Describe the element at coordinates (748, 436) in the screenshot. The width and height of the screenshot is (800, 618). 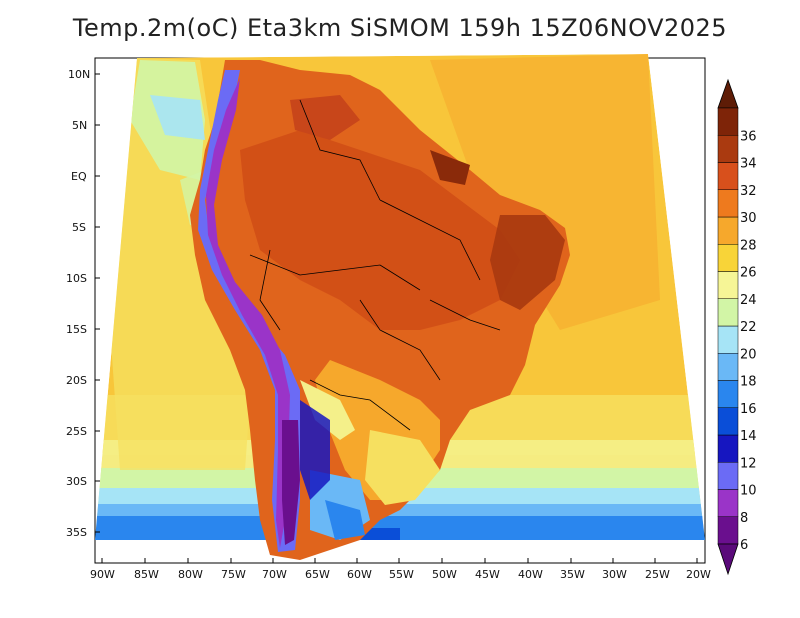
I see `colorbar-label: 14` at that location.